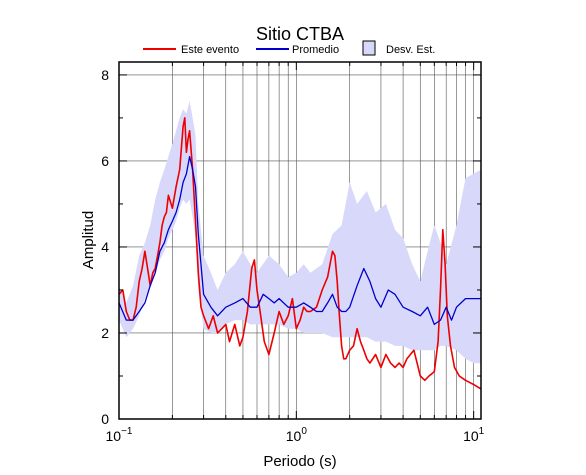 This screenshot has height=475, width=586. Describe the element at coordinates (105, 75) in the screenshot. I see `y-tick-label: 8` at that location.